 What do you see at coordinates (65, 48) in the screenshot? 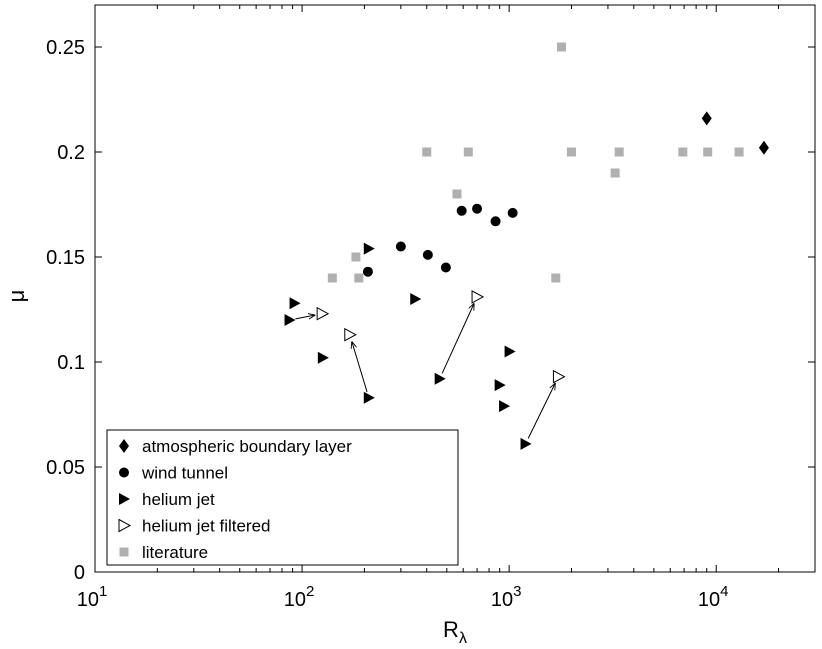
I see `y-tick-label: 0.25` at bounding box center [65, 48].